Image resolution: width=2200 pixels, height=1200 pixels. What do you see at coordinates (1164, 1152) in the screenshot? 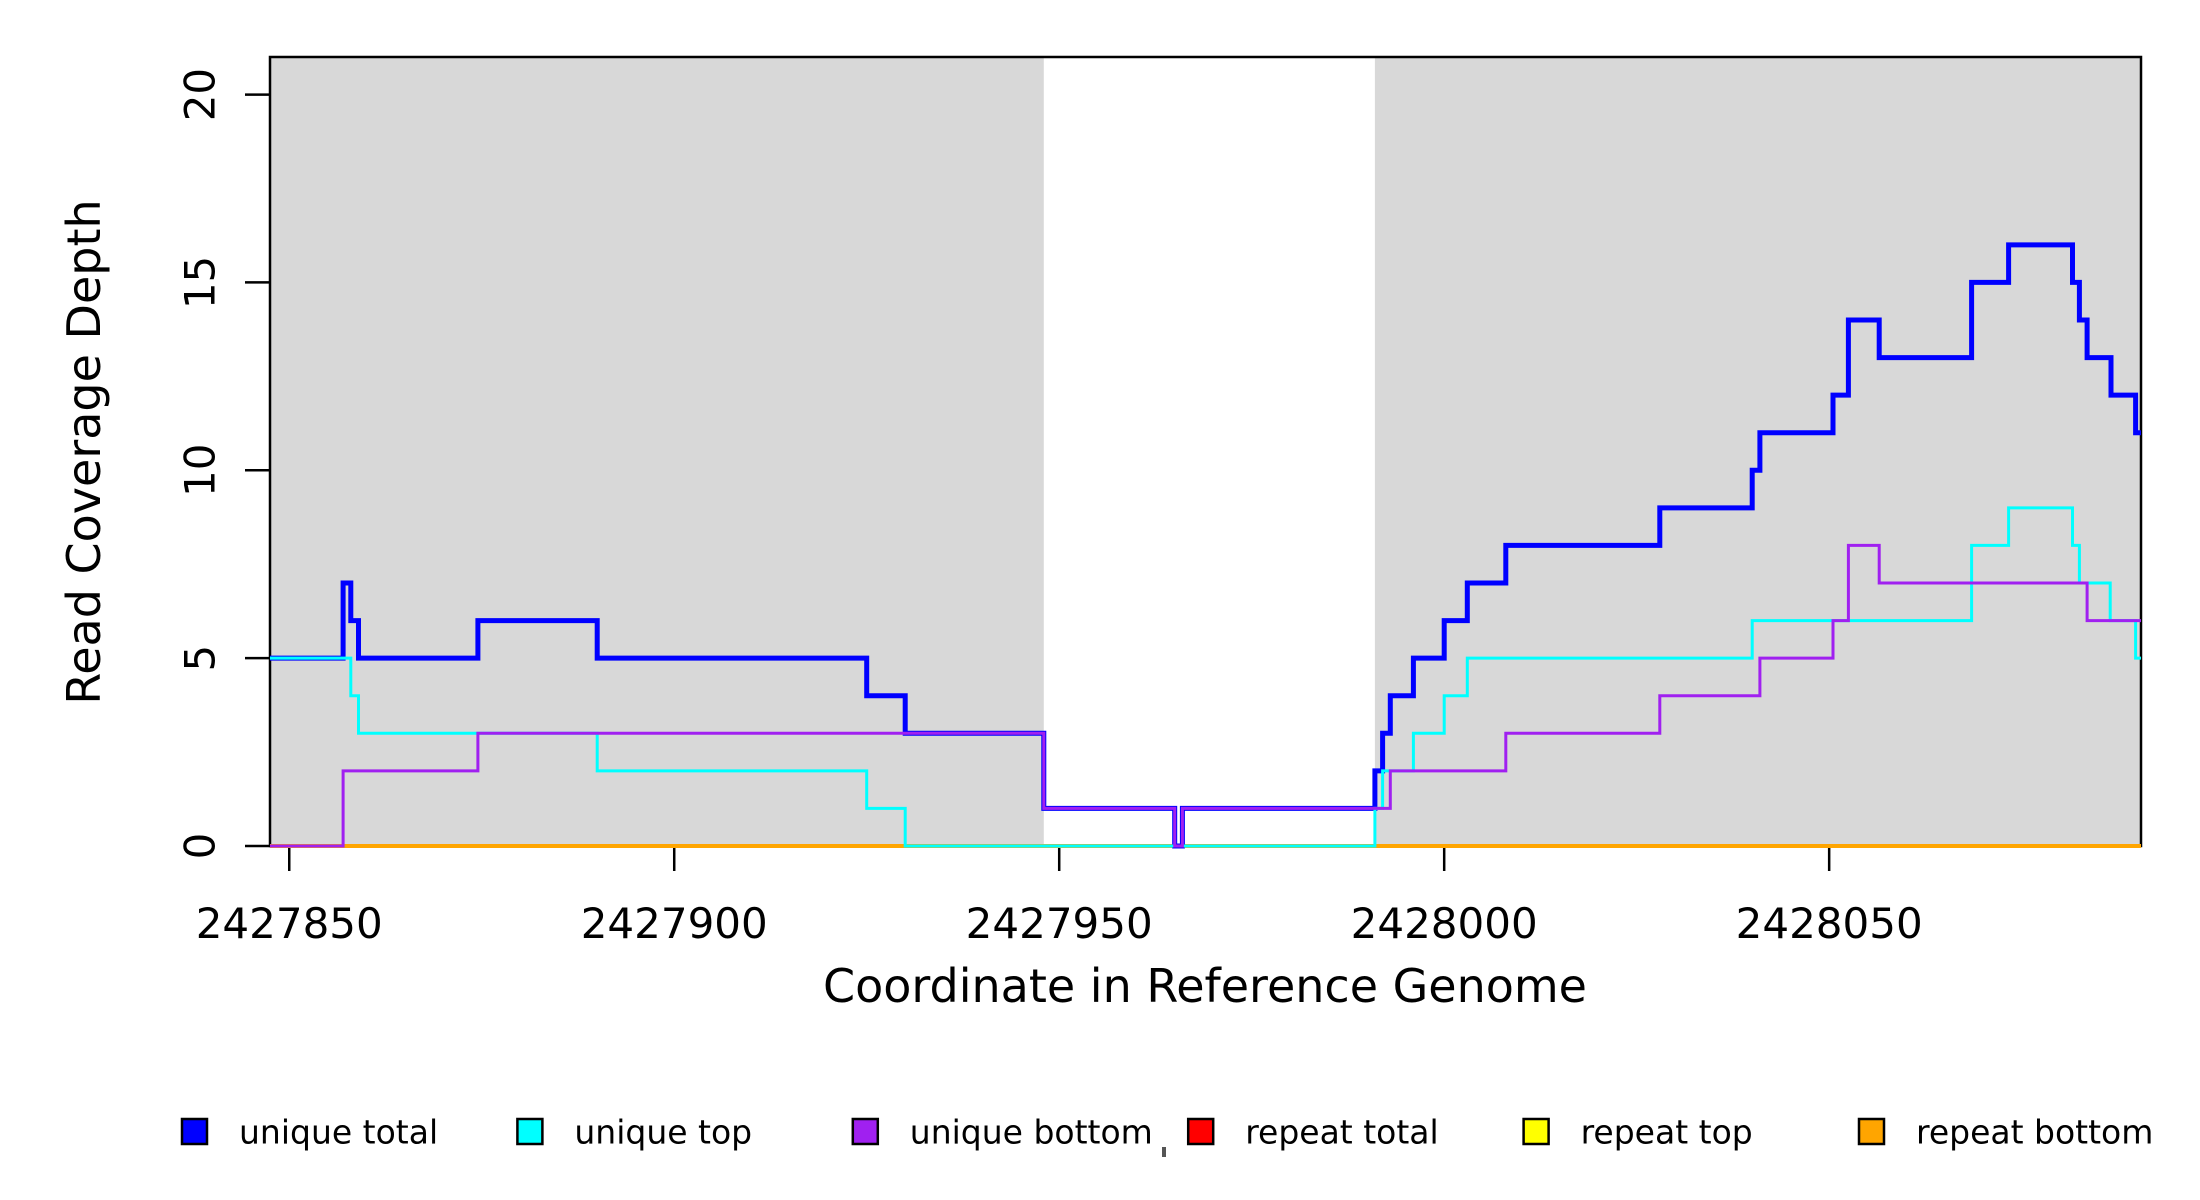
I see `stray-mark` at bounding box center [1164, 1152].